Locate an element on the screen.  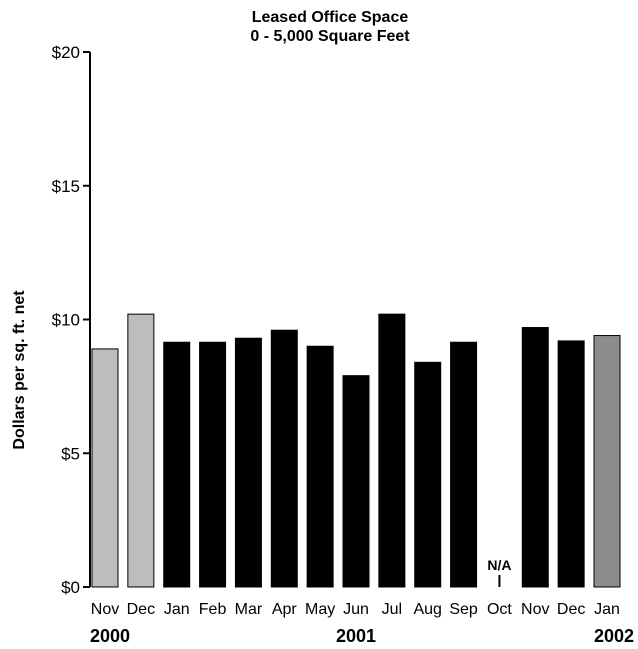
annotations: N/A is located at coordinates (499, 572).